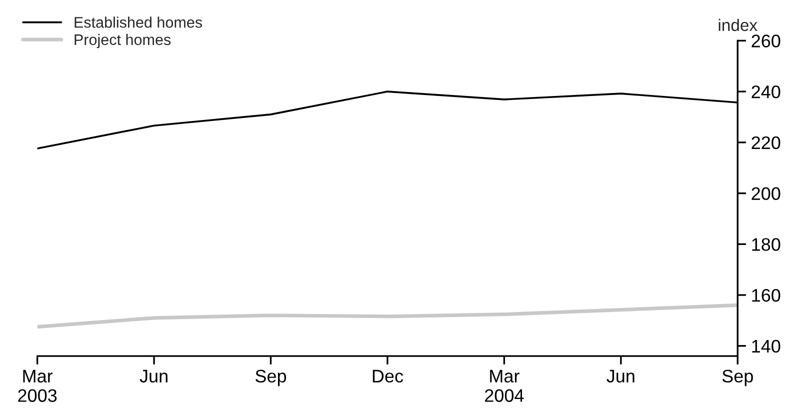 Image resolution: width=794 pixels, height=415 pixels. Describe the element at coordinates (504, 386) in the screenshot. I see `x-tick-label: Mar 2004` at that location.